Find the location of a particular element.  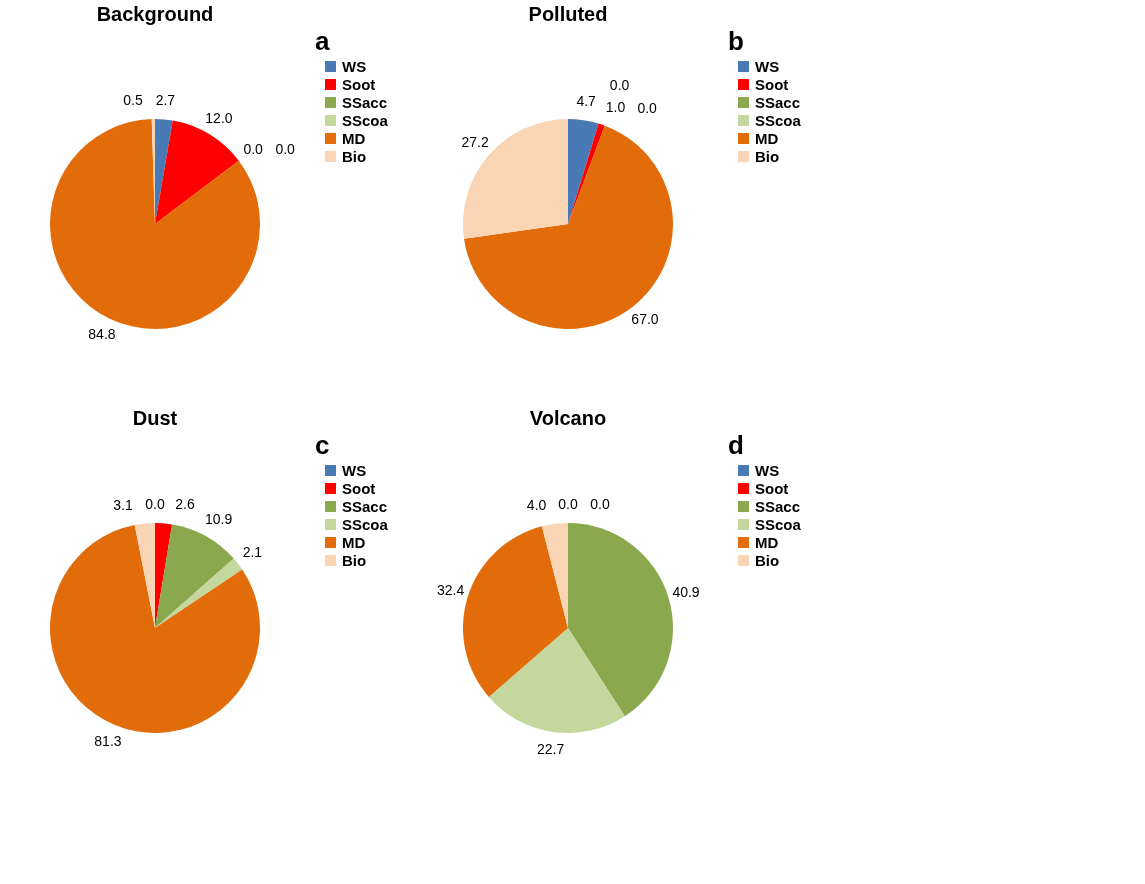

data-label: 27.2 is located at coordinates (475, 142).